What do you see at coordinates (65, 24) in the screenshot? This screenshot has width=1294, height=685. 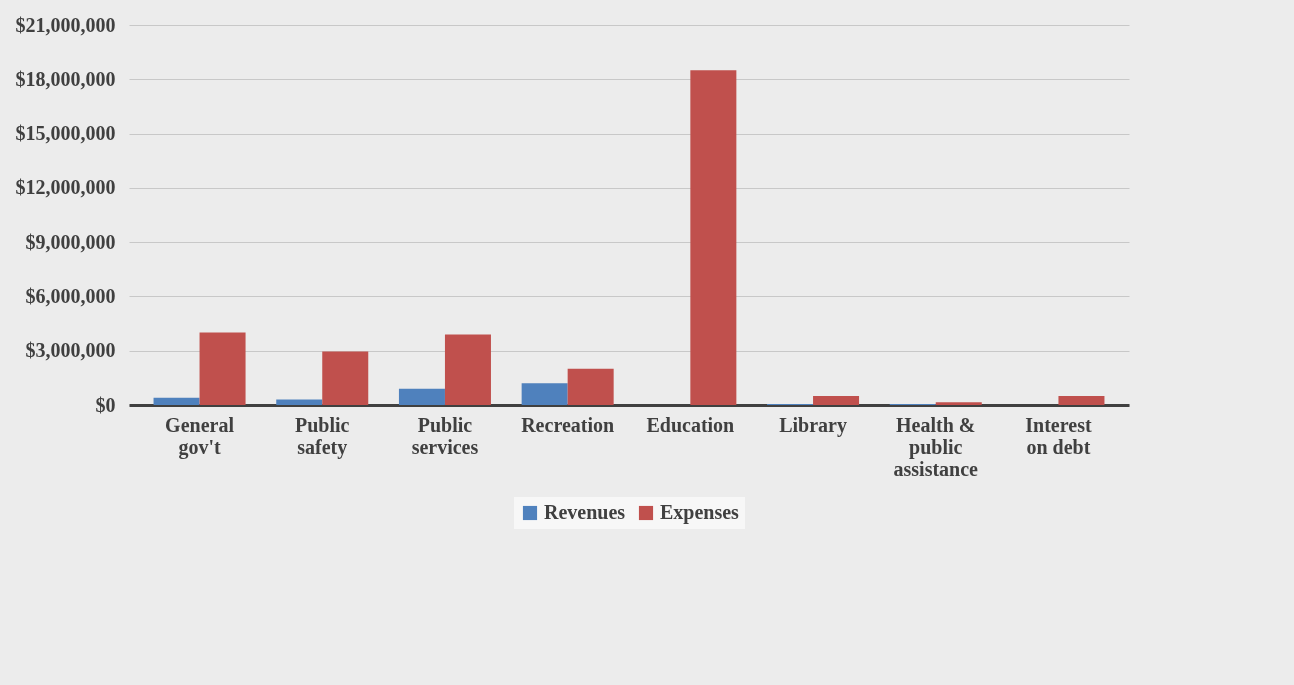 I see `y-tick-label: $21,000,000` at bounding box center [65, 24].